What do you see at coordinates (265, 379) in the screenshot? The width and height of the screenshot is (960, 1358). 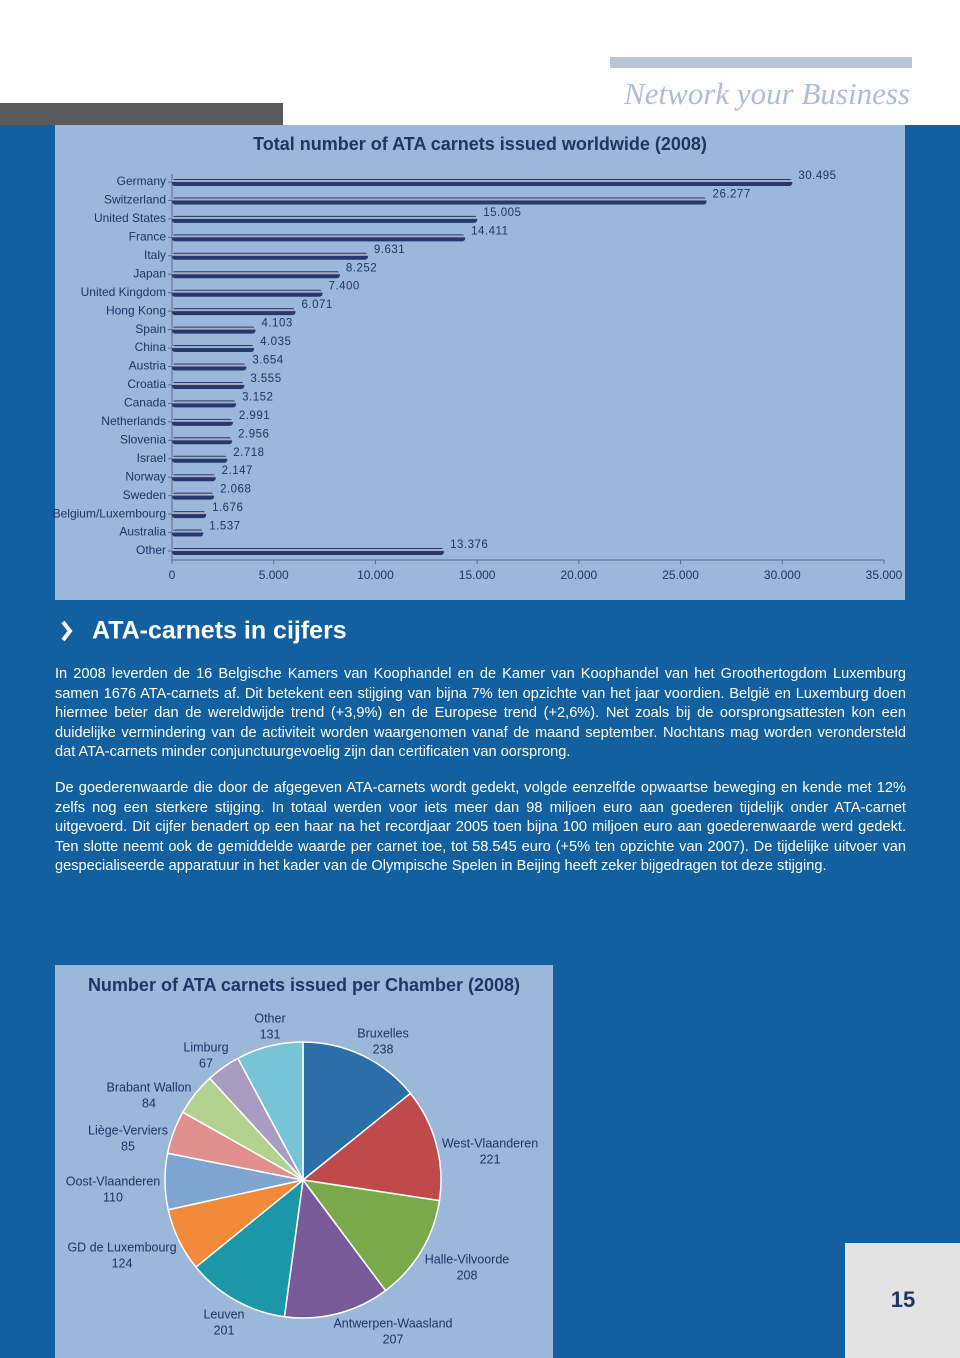 I see `value-label: 3.555` at bounding box center [265, 379].